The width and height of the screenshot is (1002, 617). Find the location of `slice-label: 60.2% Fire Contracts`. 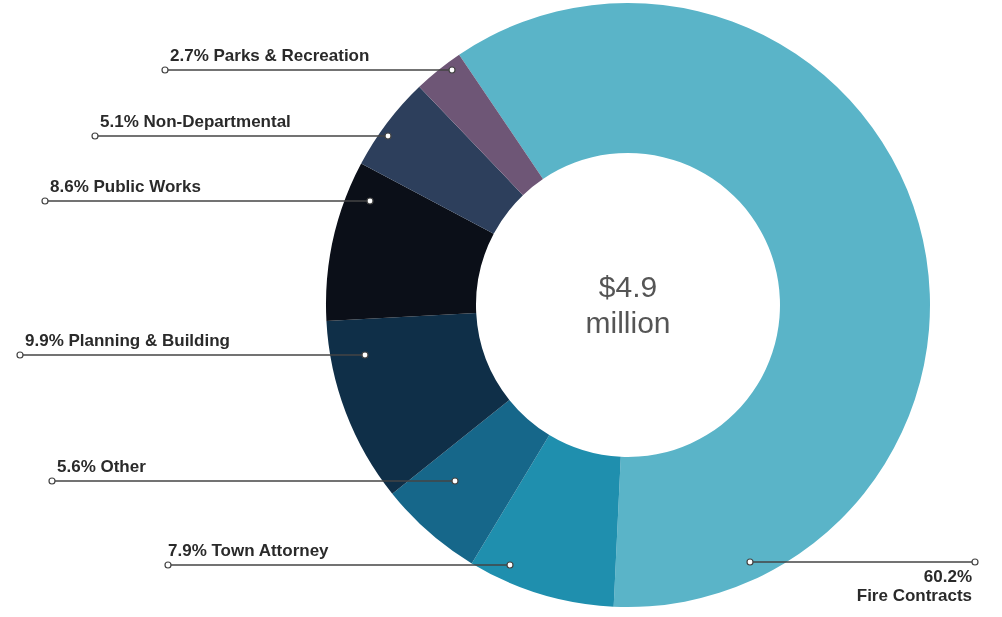

slice-label: 60.2% Fire Contracts is located at coordinates (914, 586).